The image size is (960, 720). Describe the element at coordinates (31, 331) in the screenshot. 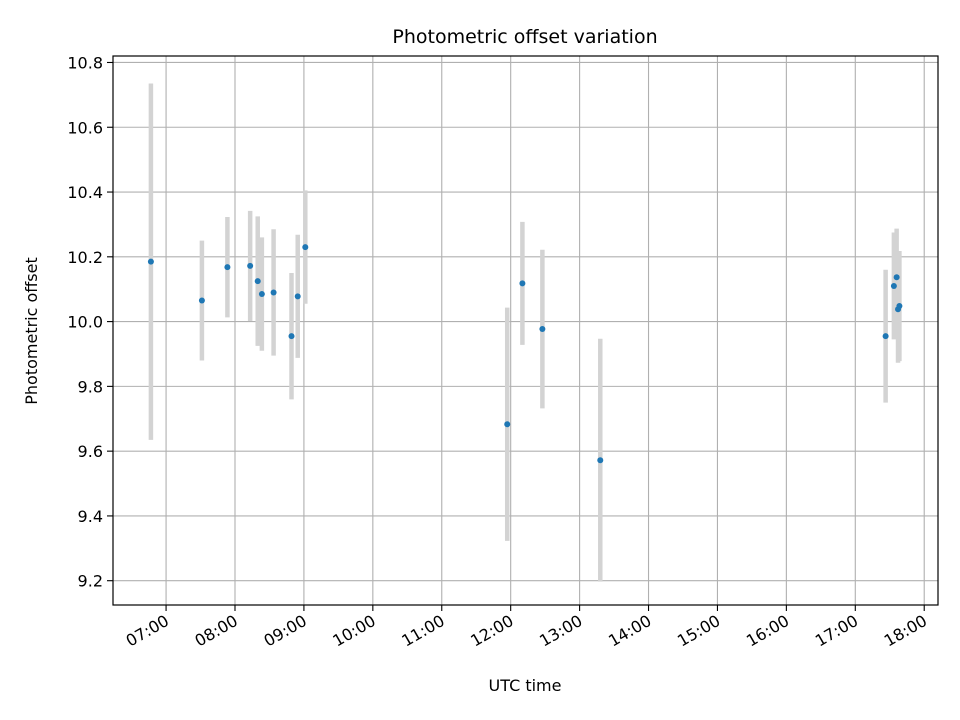

I see `y-axis-title: Photometric offset` at that location.